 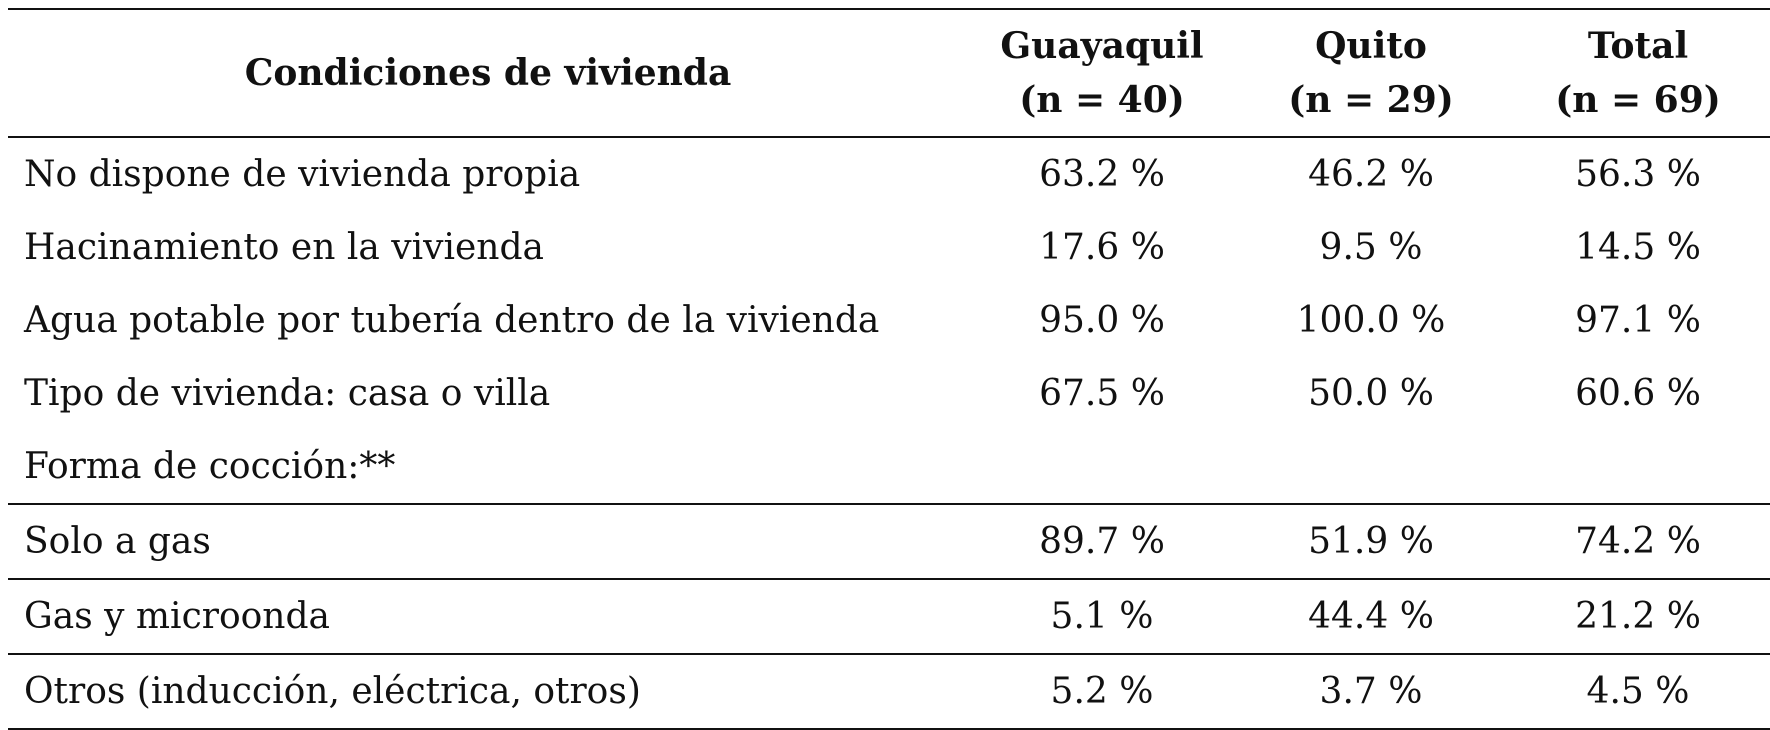 What do you see at coordinates (1371, 100) in the screenshot?
I see `header-quito-n: (n = 29)` at bounding box center [1371, 100].